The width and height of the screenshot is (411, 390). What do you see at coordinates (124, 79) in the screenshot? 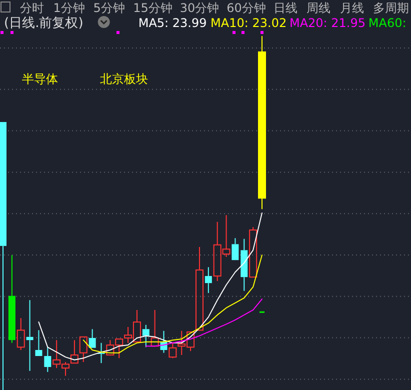
I see `annotation: 北京板块` at bounding box center [124, 79].